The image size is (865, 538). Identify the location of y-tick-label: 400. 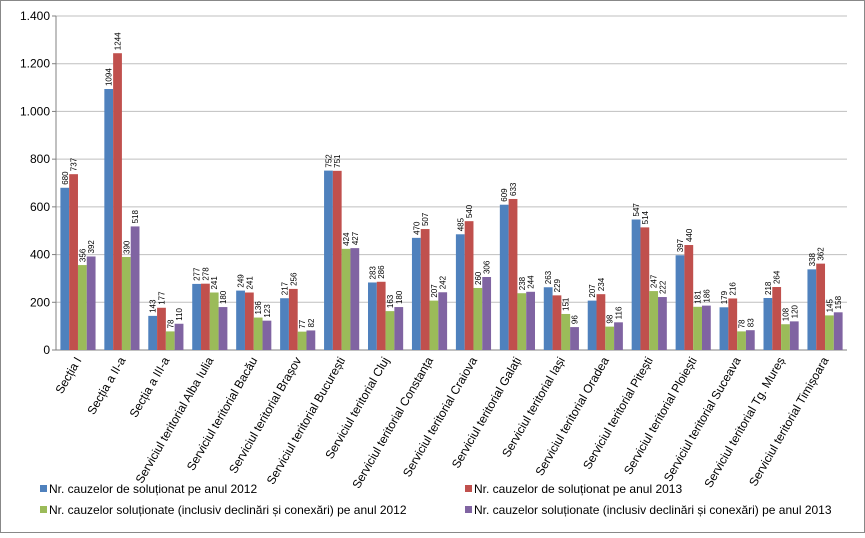
(40, 255).